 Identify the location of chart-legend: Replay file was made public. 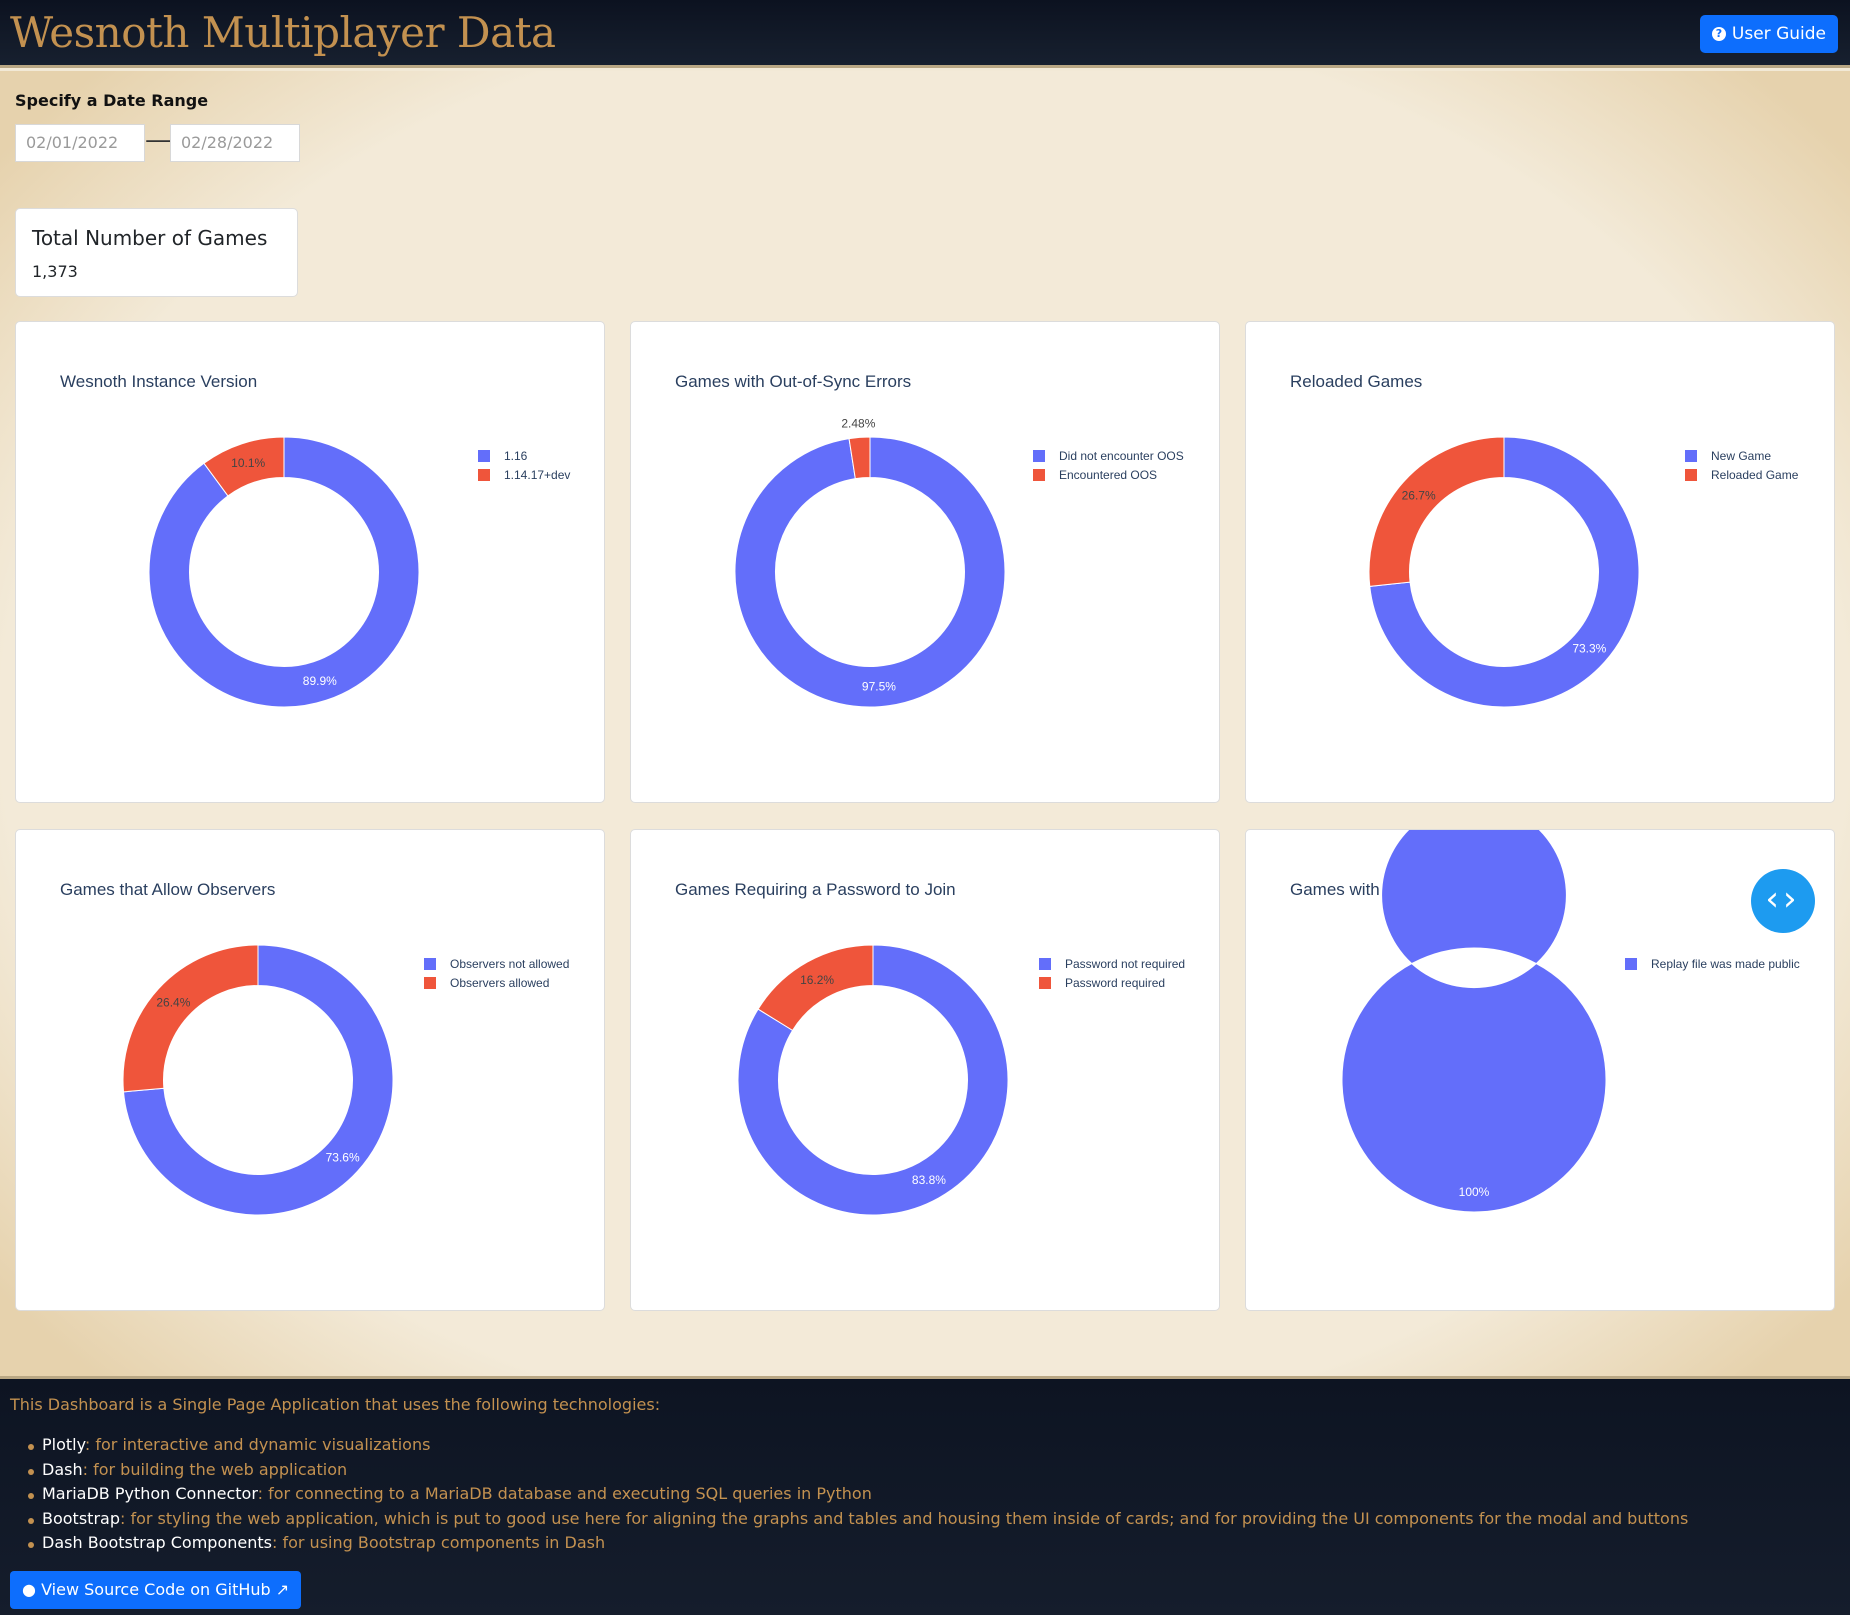
(1712, 963).